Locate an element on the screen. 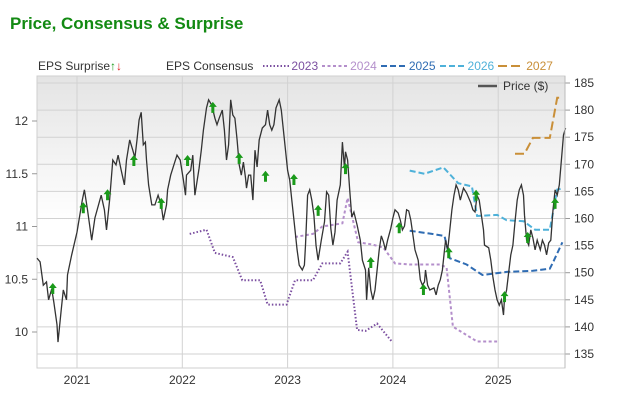 The image size is (620, 420). legend-surprise: EPS Surprise↑↓ is located at coordinates (80, 66).